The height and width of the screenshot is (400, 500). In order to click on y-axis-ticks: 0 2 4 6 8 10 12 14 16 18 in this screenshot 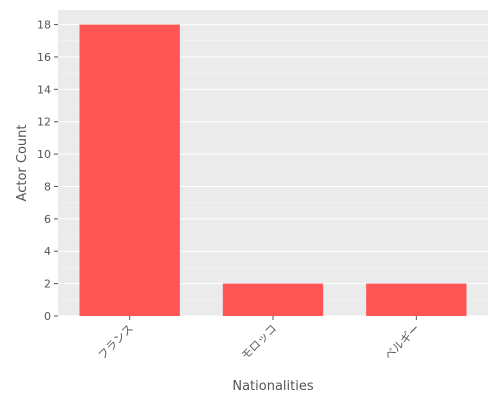, I will do `click(47, 171)`.